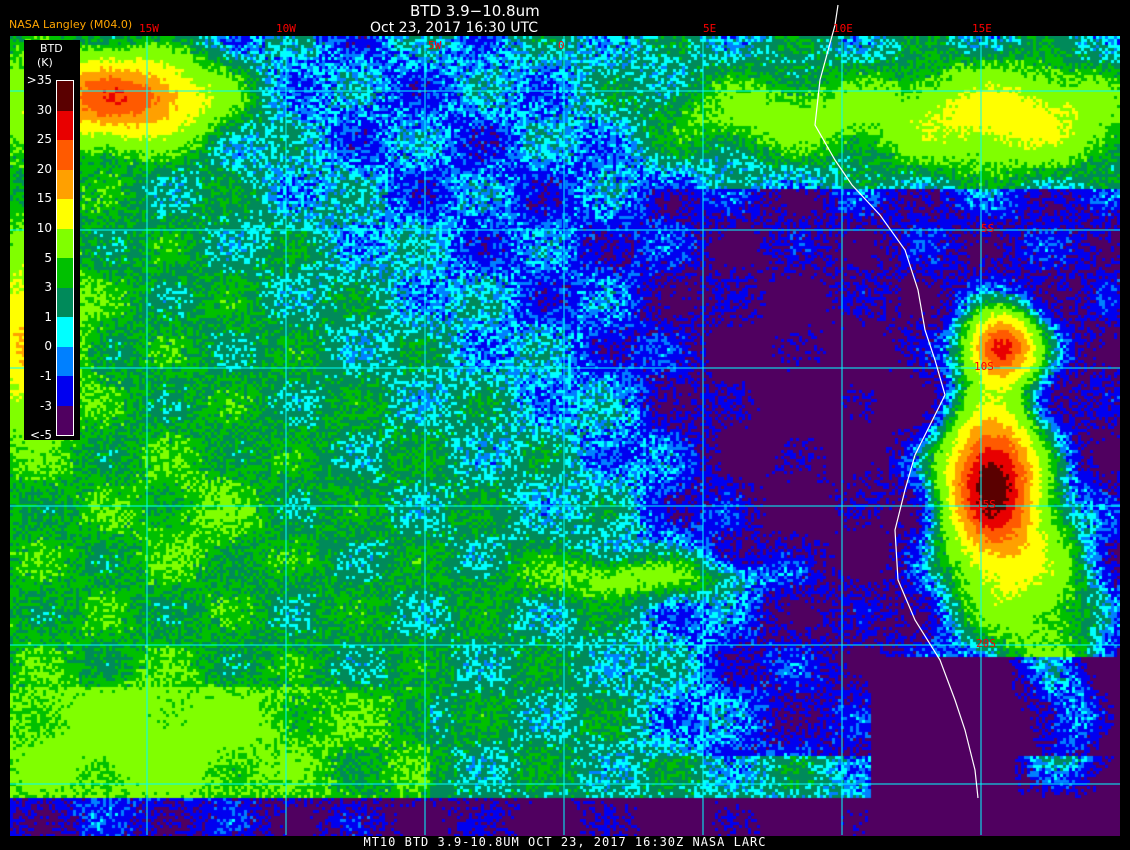  Describe the element at coordinates (52, 241) in the screenshot. I see `color-legend: BTD (K) >35 30 25 20 15 10 5 3 1 0 -1 -3 <-5` at that location.